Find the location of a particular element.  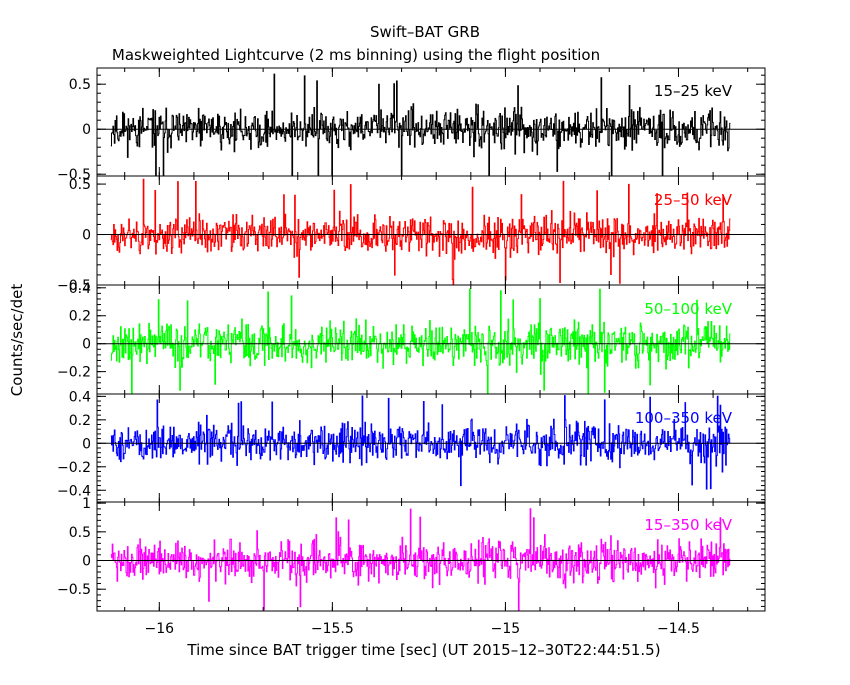

series-label: 15–350 keV is located at coordinates (688, 525).